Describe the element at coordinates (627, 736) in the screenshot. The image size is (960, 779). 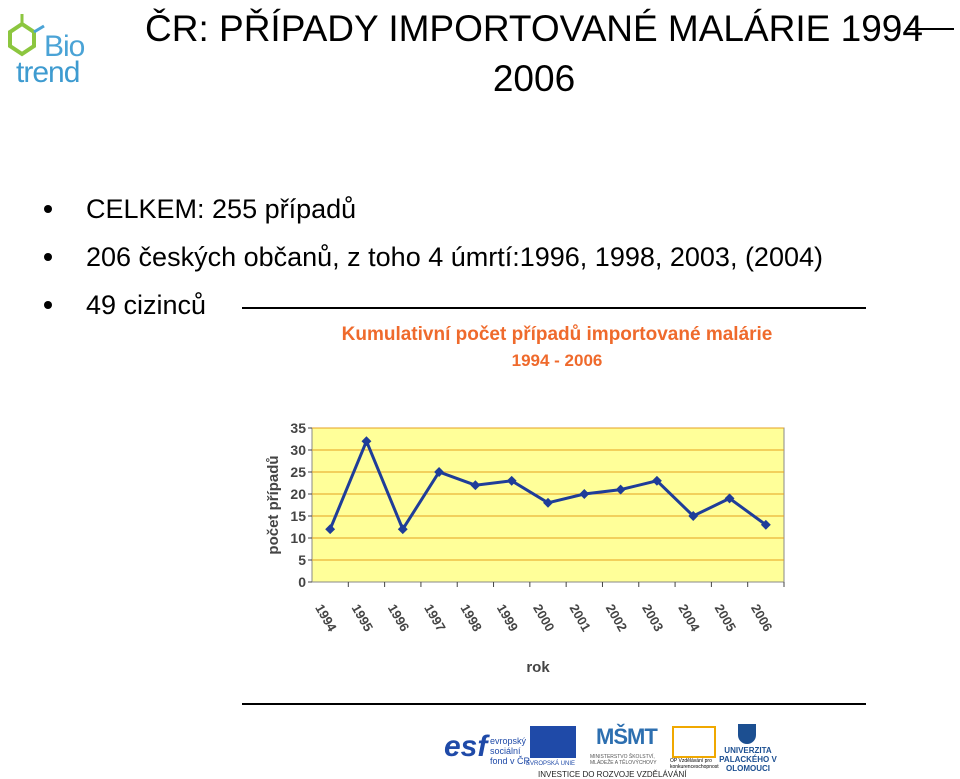
I see `msmt-logo: MŠMT` at that location.